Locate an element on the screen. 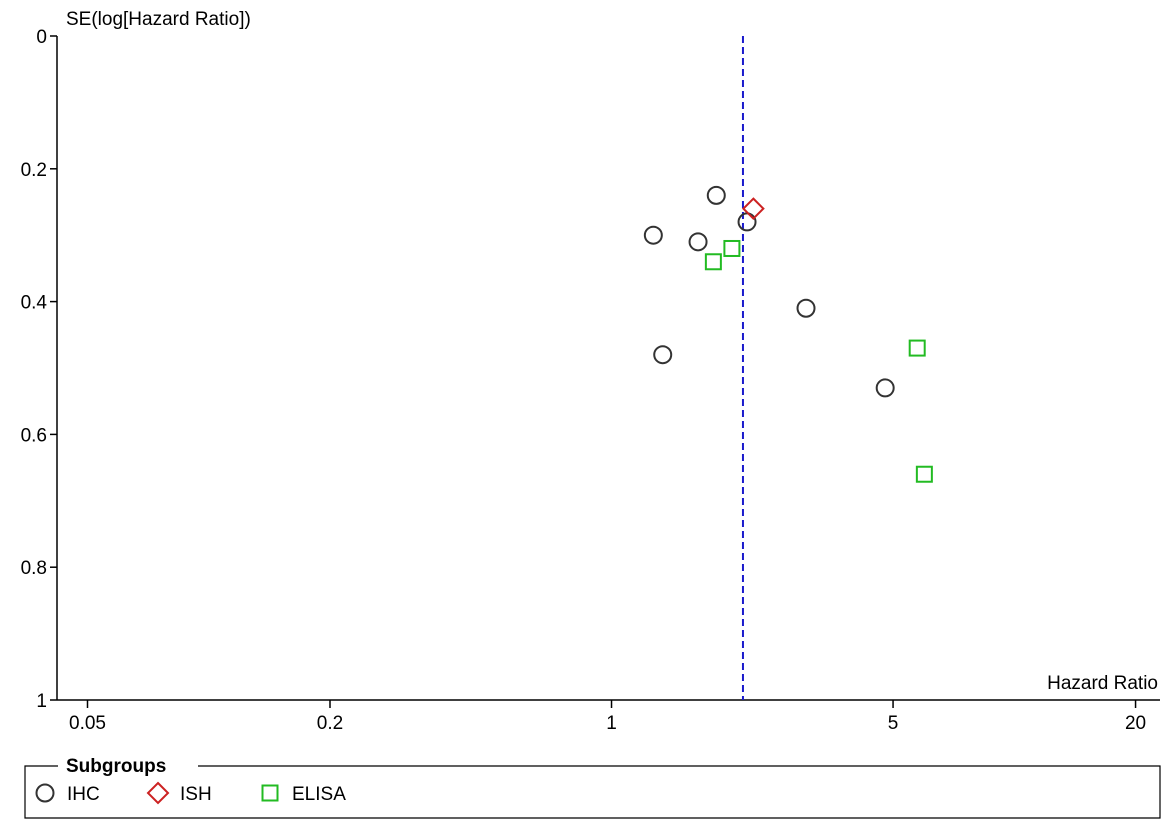 The width and height of the screenshot is (1169, 820). legend-label-ihc: IHC is located at coordinates (83, 794).